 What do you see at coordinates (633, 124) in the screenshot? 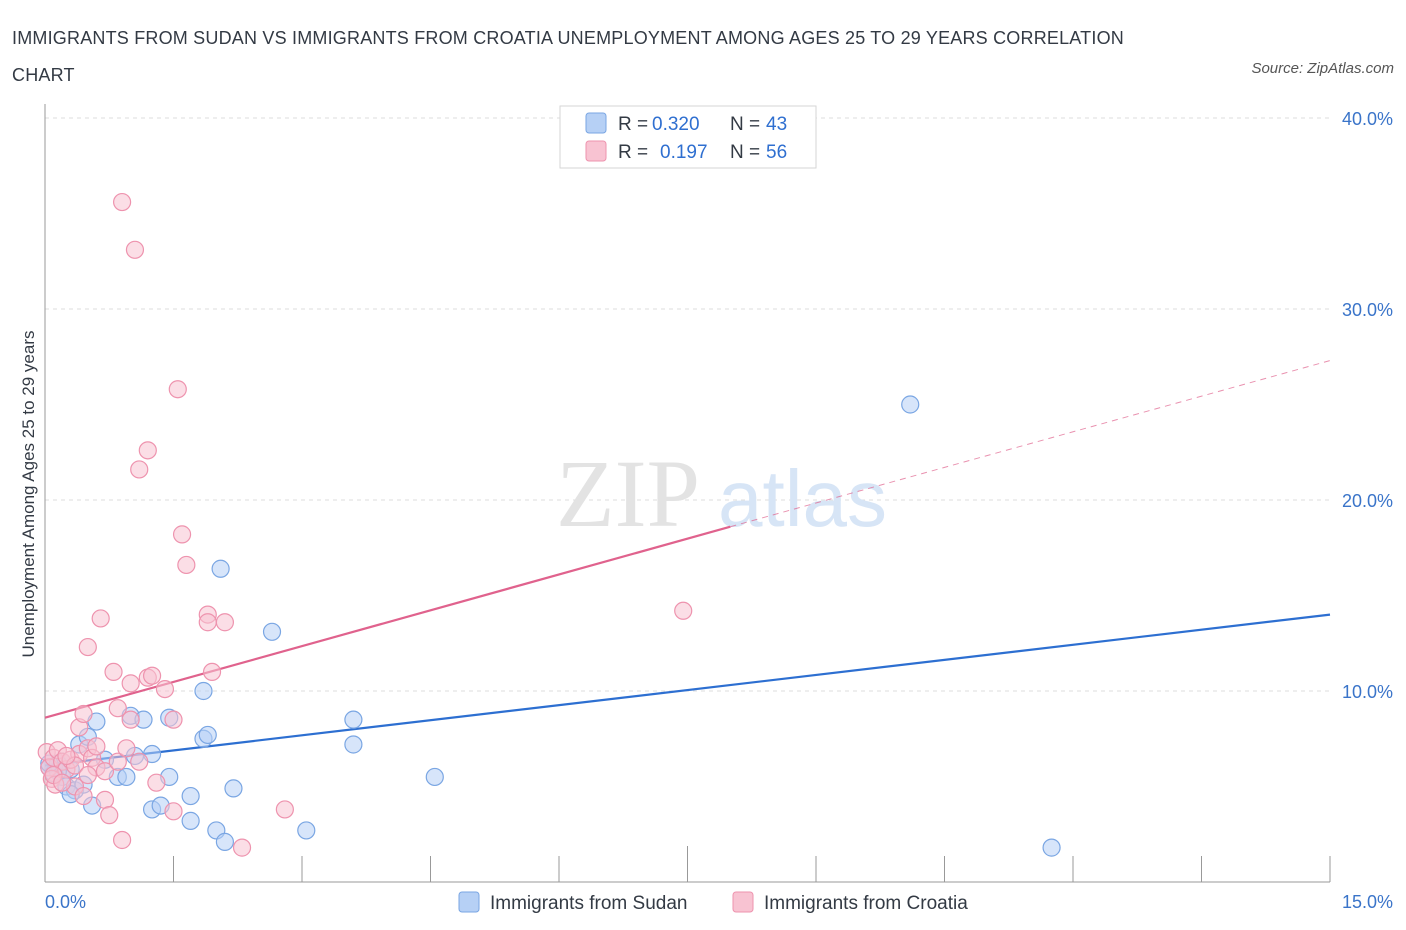
I see `legend-r-label-sudan: R =` at bounding box center [633, 124].